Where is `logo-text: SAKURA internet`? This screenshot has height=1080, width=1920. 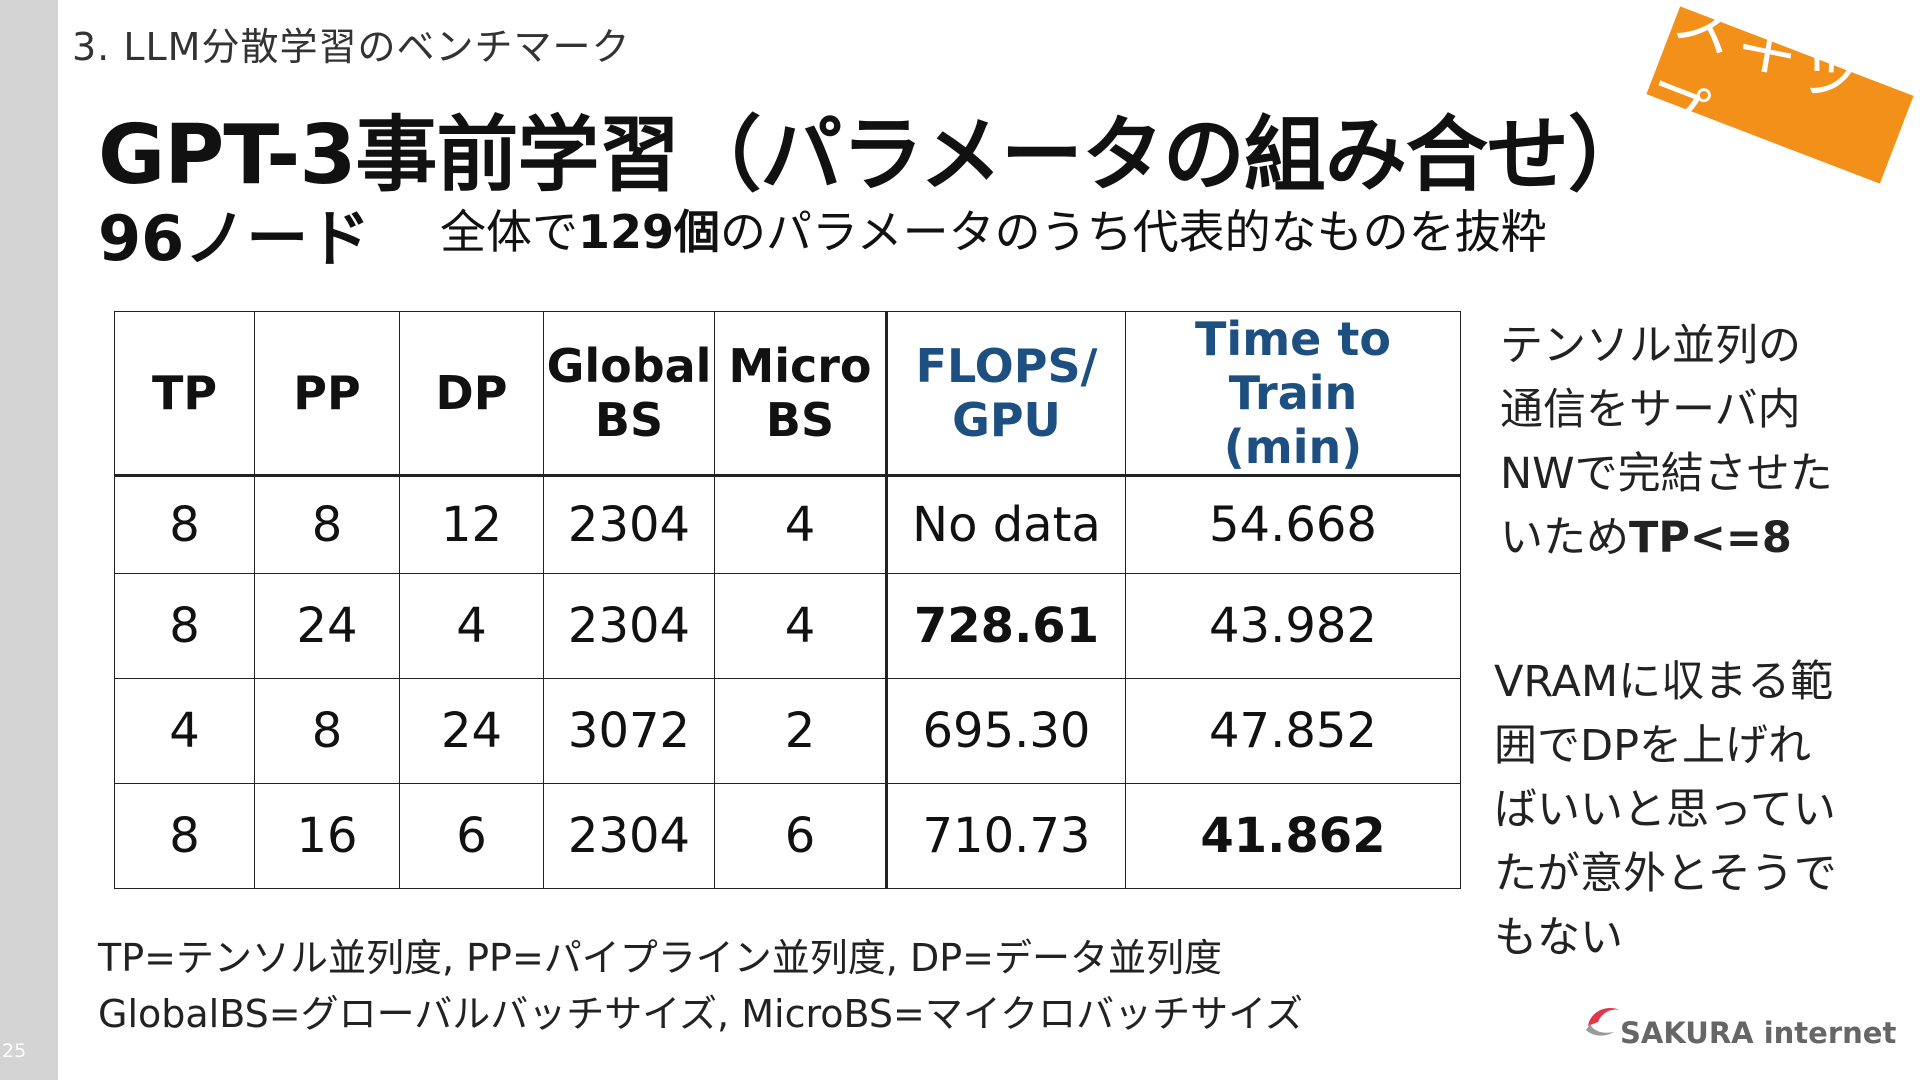
logo-text: SAKURA internet is located at coordinates (1758, 1033).